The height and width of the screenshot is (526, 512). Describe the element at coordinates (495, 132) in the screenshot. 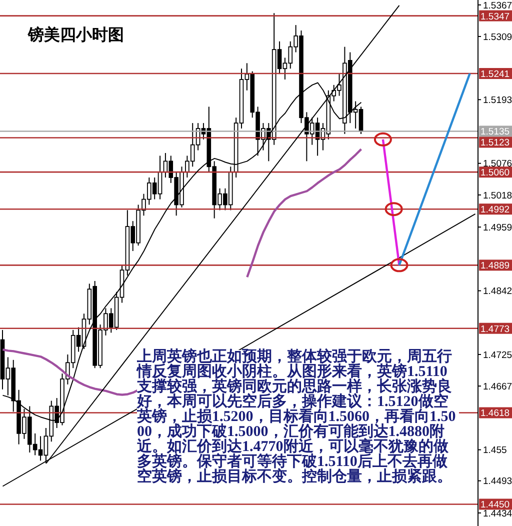

I see `ref-line-label: 1.5135` at that location.